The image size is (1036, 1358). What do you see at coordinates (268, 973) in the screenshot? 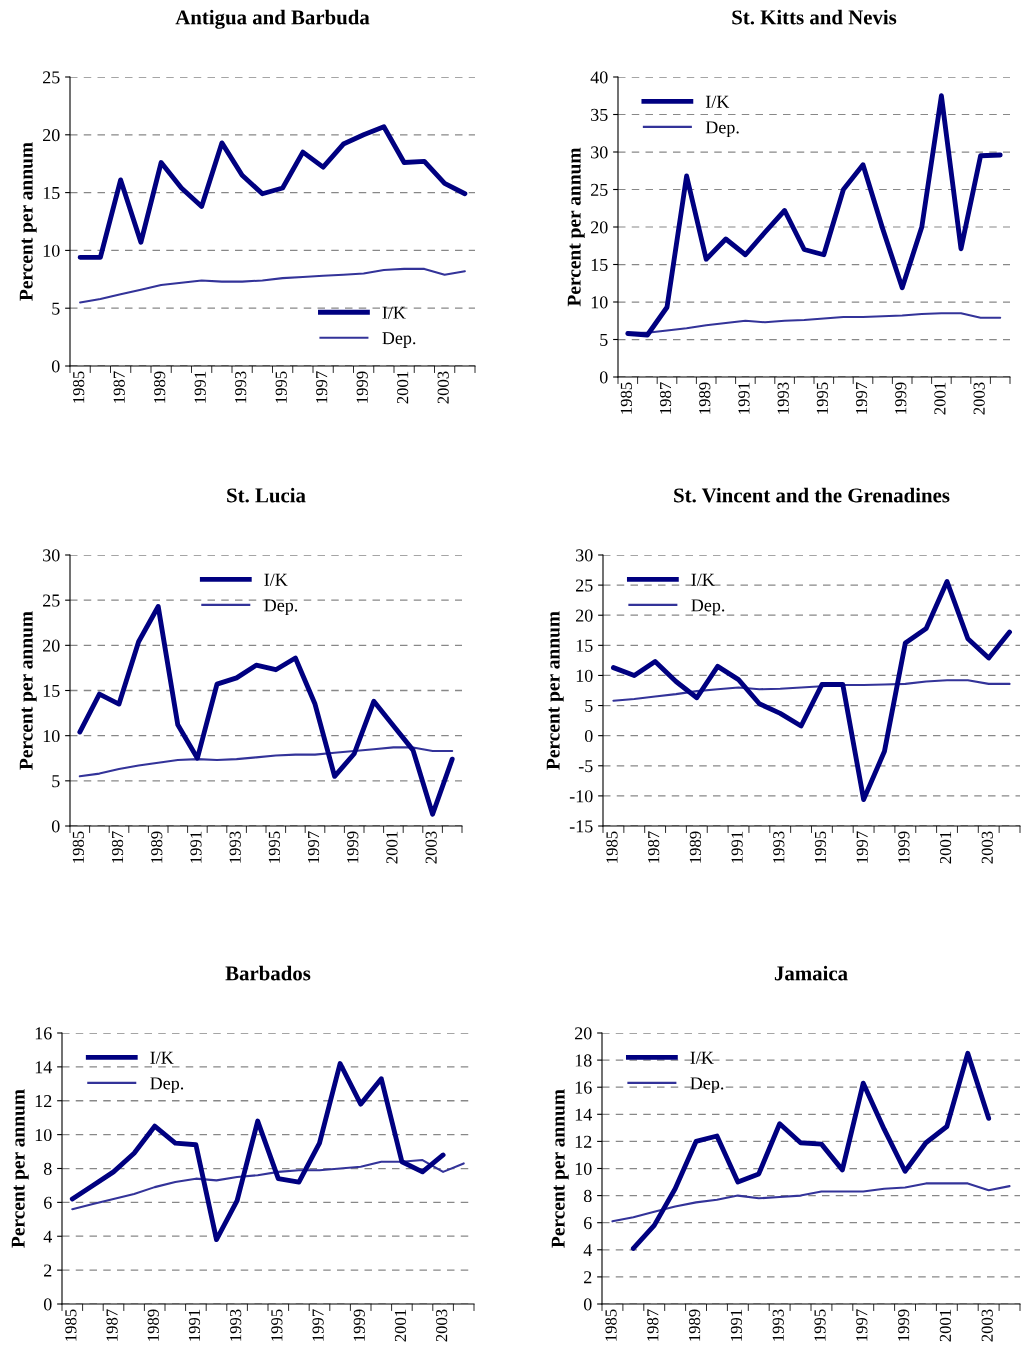
I see `chart-title: Barbados` at bounding box center [268, 973].